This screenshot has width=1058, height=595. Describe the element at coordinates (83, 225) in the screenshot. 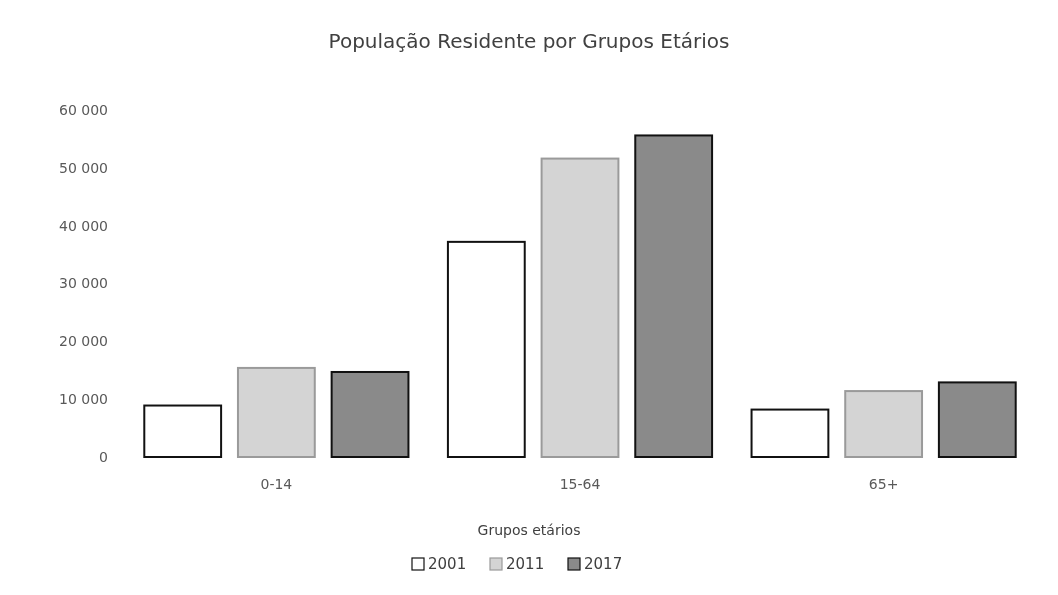

I see `y-tick-label: 40 000` at that location.